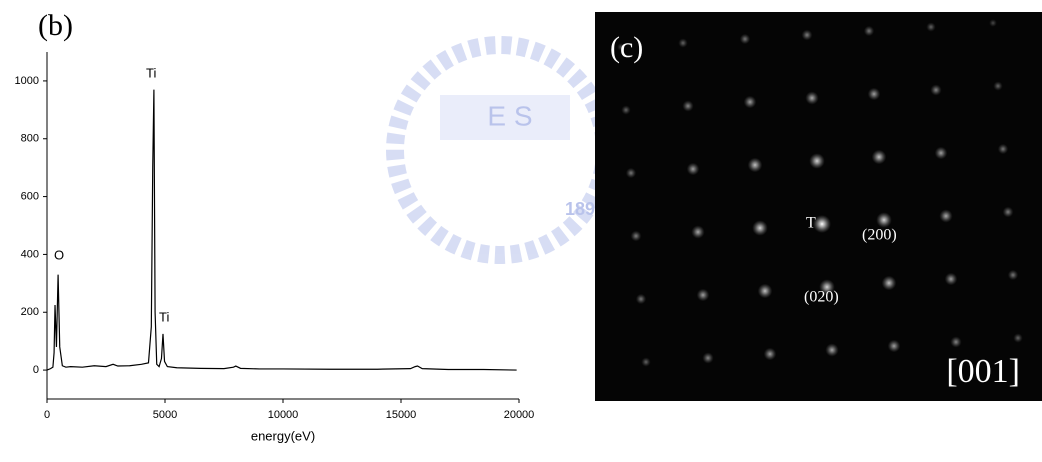 Image resolution: width=1042 pixels, height=462 pixels. I want to click on annotation: O, so click(59, 254).